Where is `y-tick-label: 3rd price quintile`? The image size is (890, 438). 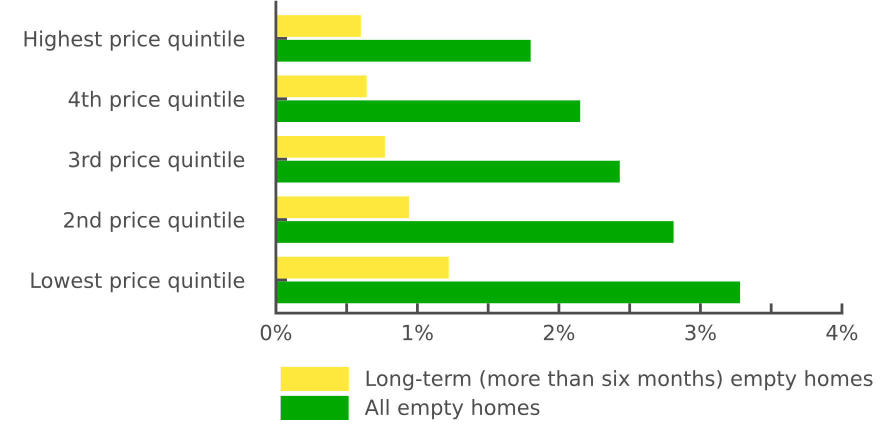
y-tick-label: 3rd price quintile is located at coordinates (156, 161).